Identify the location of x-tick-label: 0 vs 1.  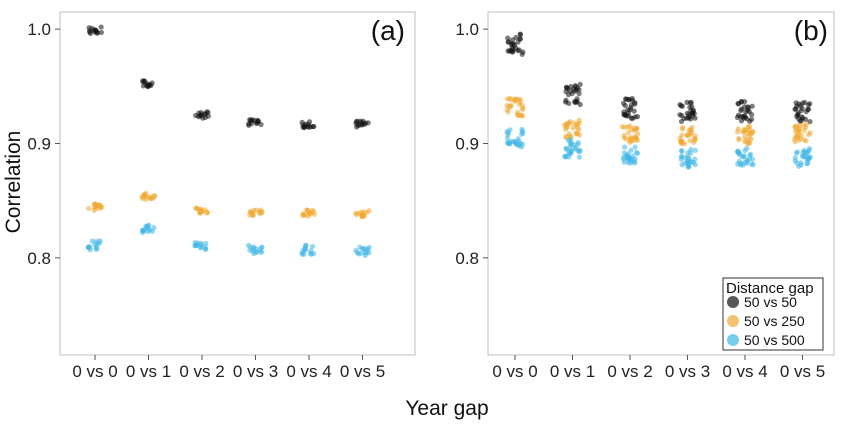
(148, 371).